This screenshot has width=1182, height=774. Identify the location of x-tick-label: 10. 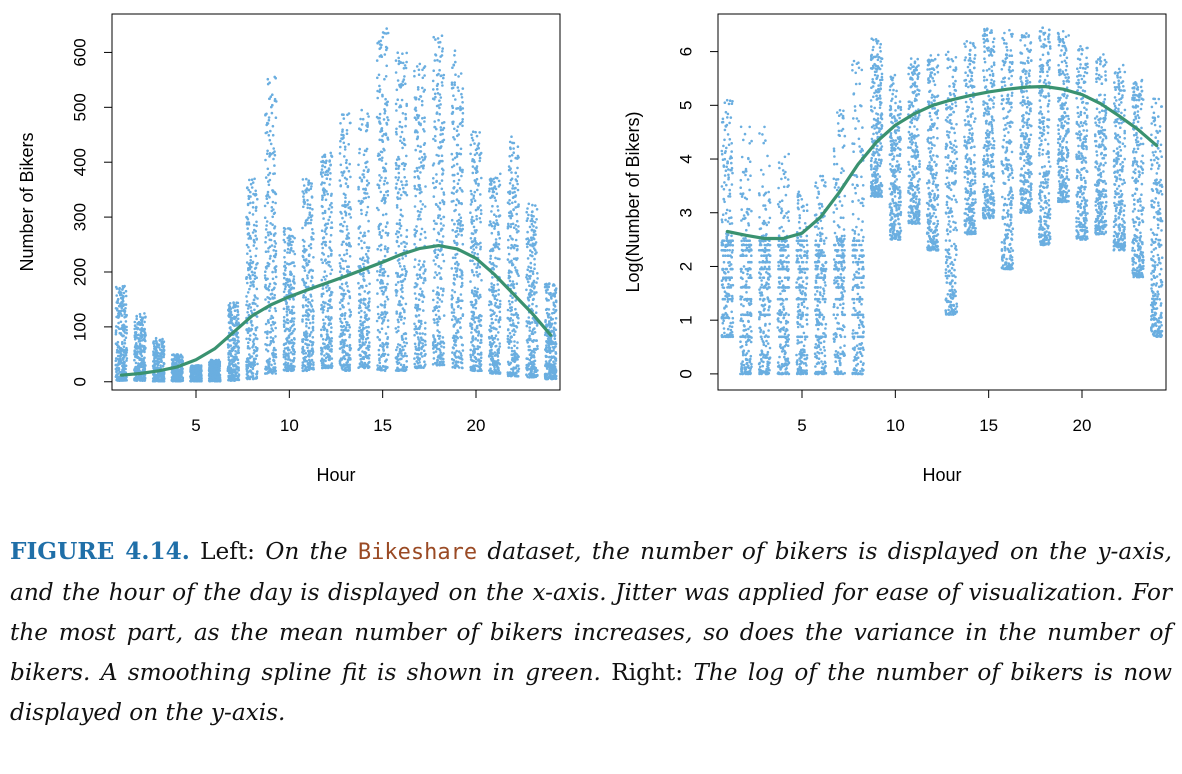
(289, 425).